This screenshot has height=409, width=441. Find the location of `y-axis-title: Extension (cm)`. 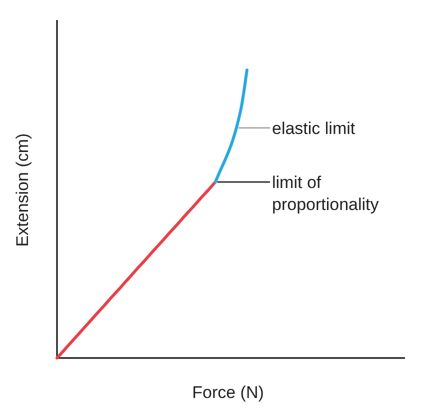

y-axis-title: Extension (cm) is located at coordinates (22, 190).